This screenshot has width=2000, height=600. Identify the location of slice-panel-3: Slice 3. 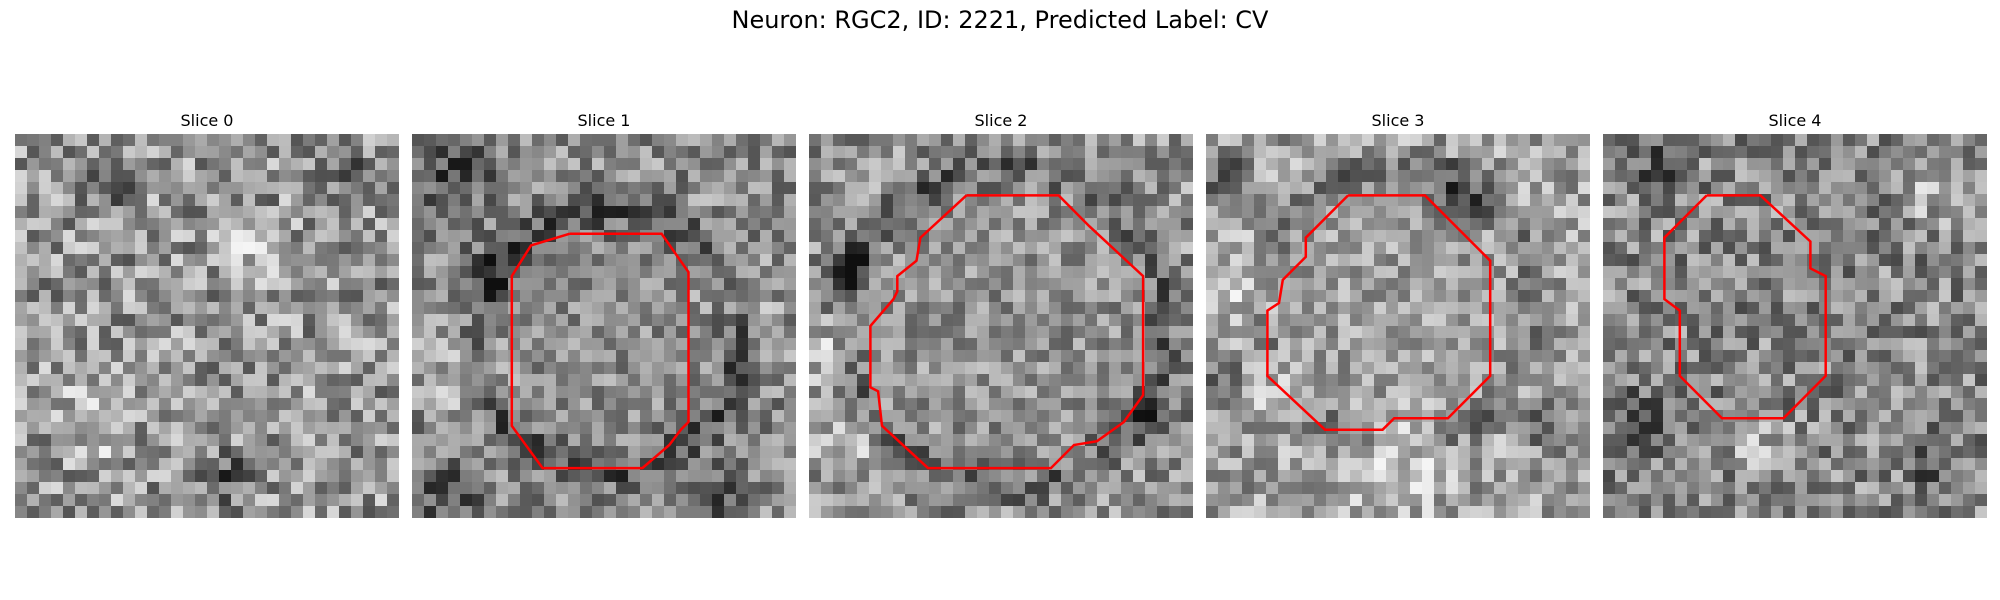
(1398, 313).